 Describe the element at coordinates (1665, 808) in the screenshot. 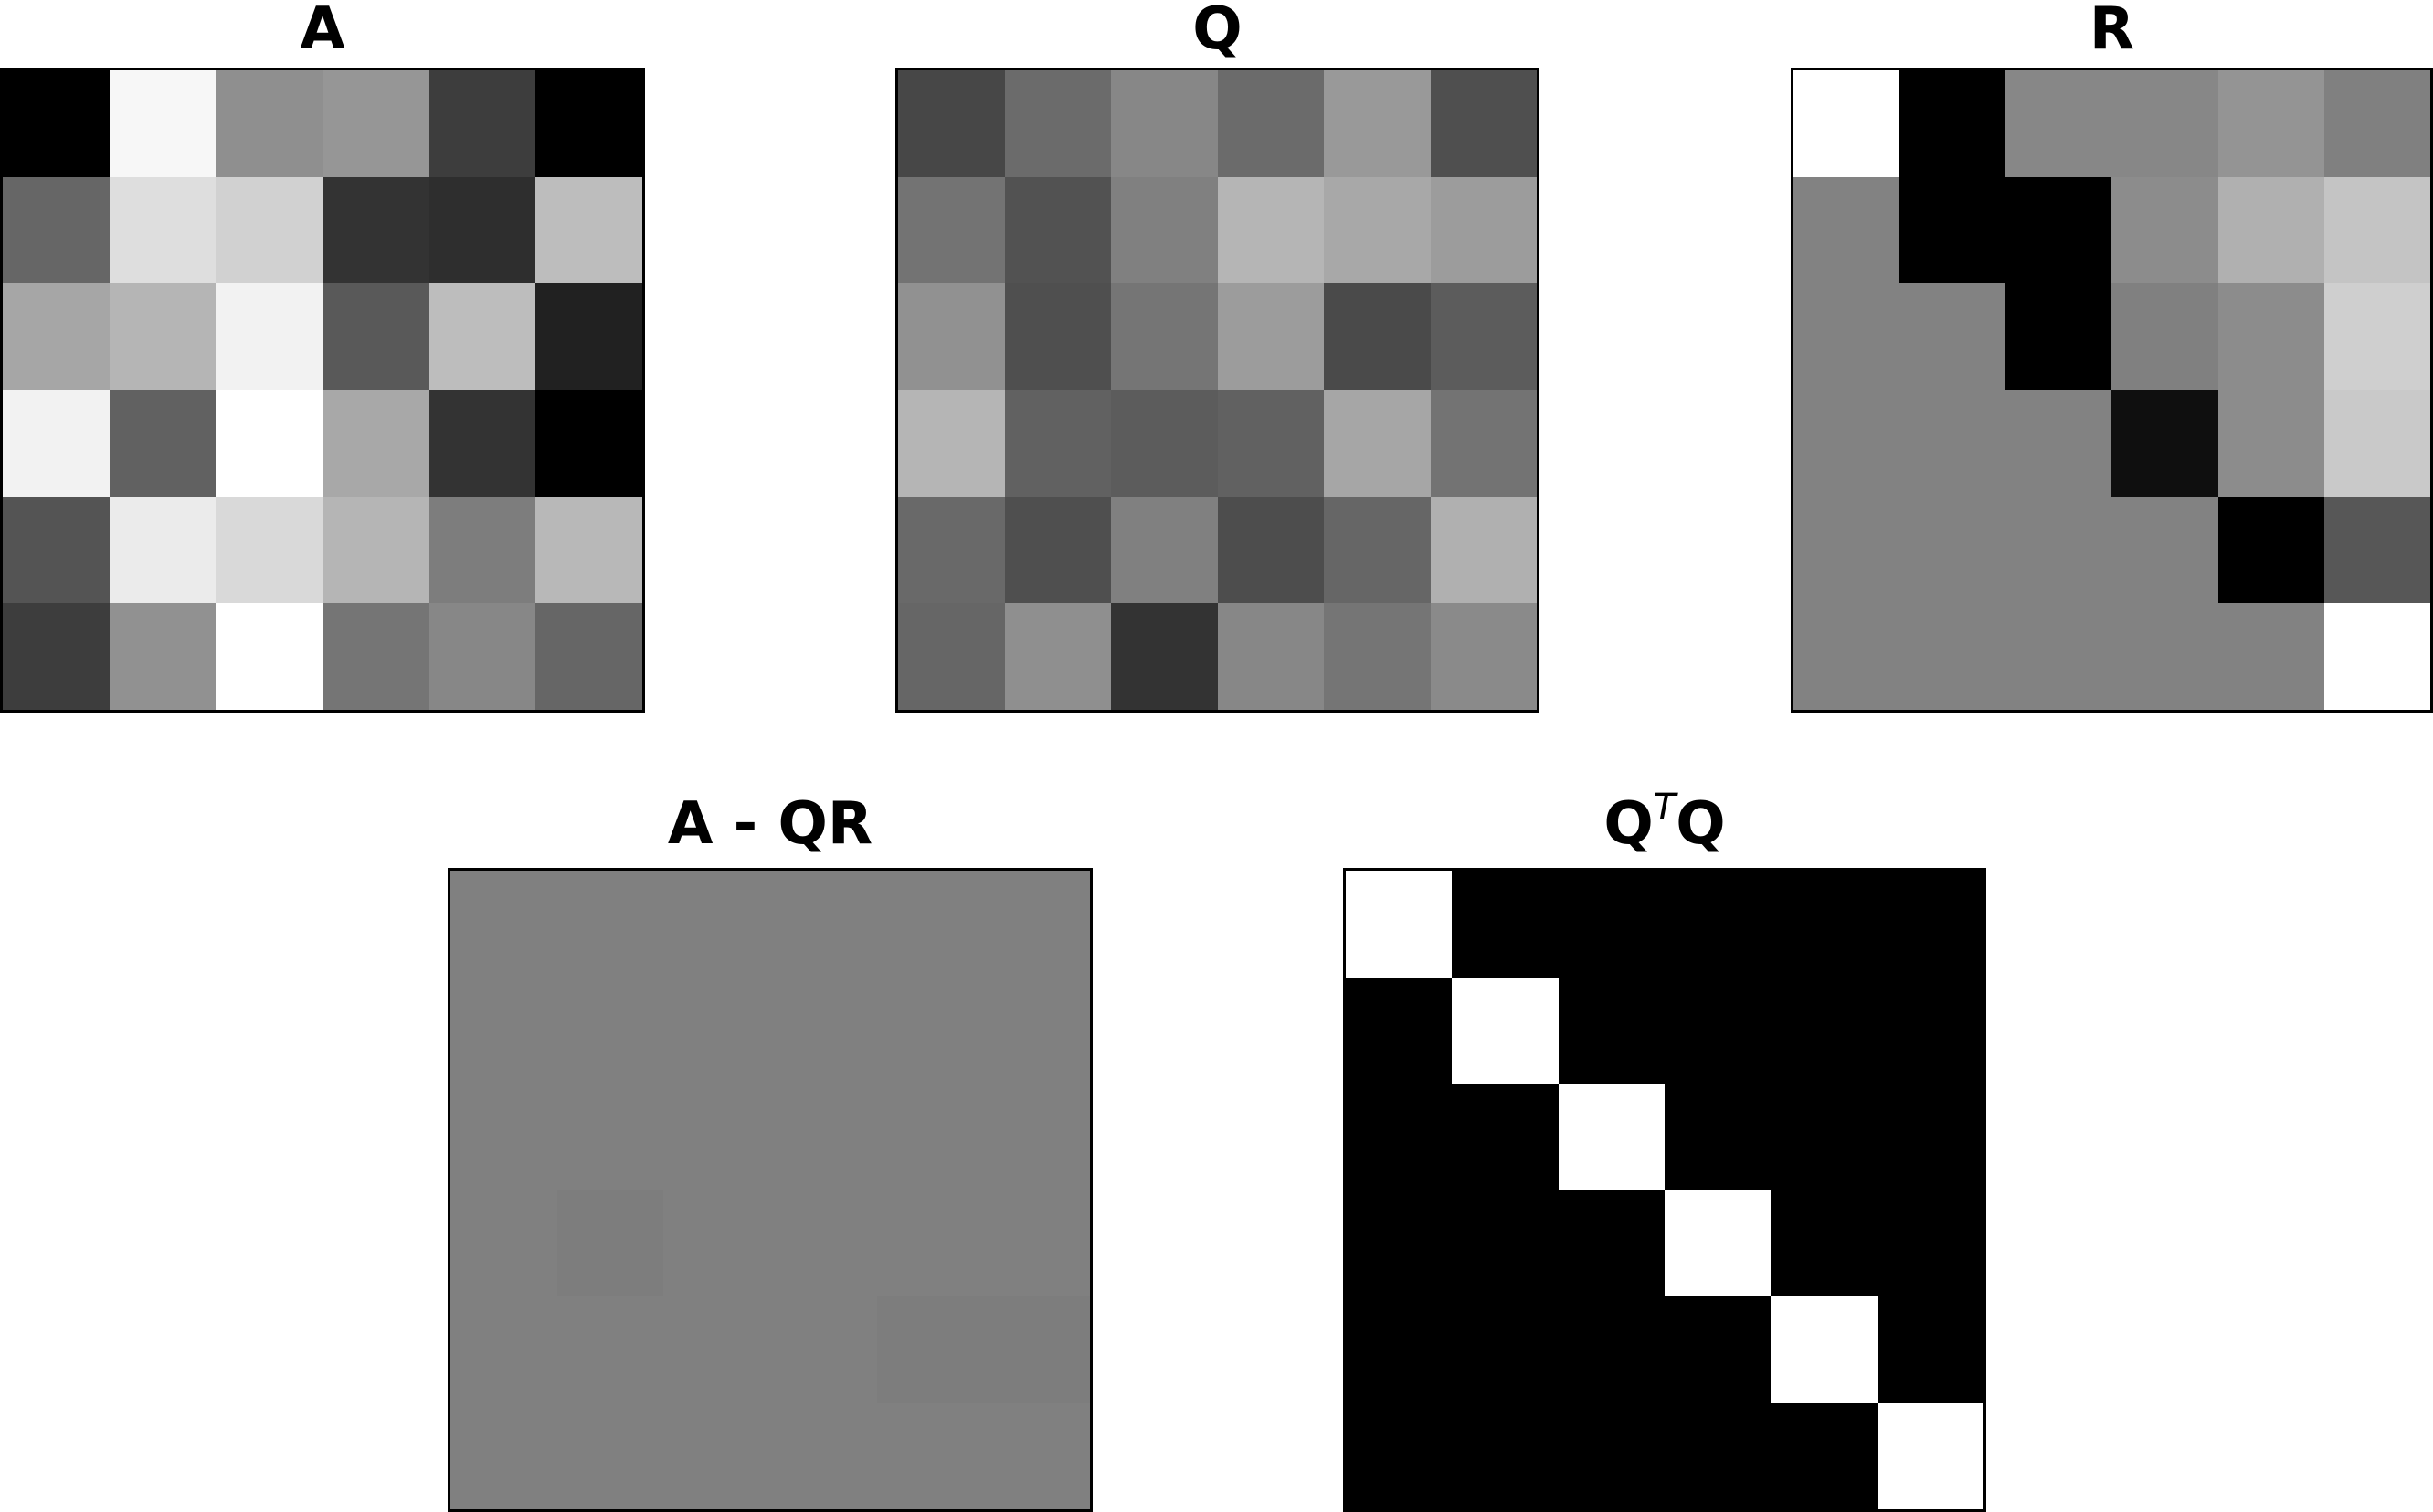

I see `panel-title-superscript: T` at that location.